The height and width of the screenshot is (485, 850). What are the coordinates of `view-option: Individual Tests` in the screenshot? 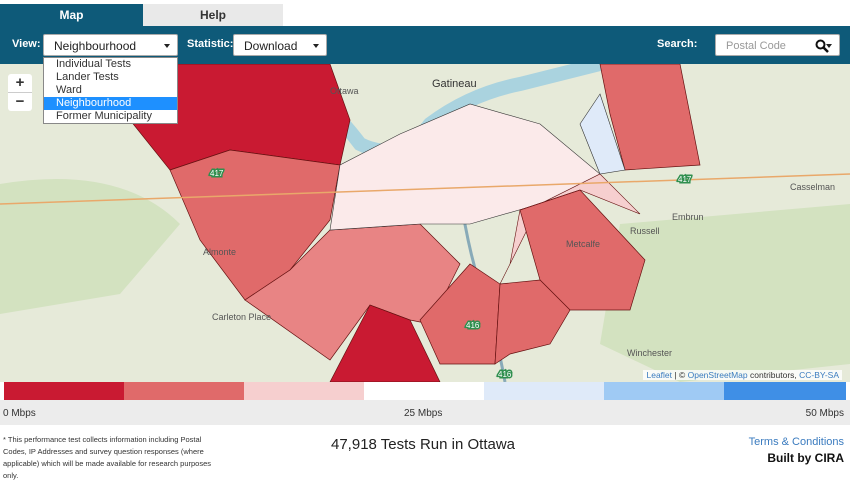 It's located at (94, 64).